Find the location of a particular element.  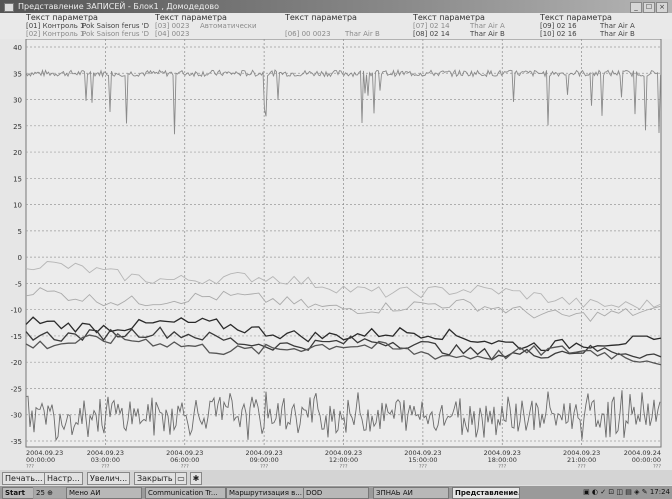

x-tick-time: 03:00:00 is located at coordinates (105, 460).